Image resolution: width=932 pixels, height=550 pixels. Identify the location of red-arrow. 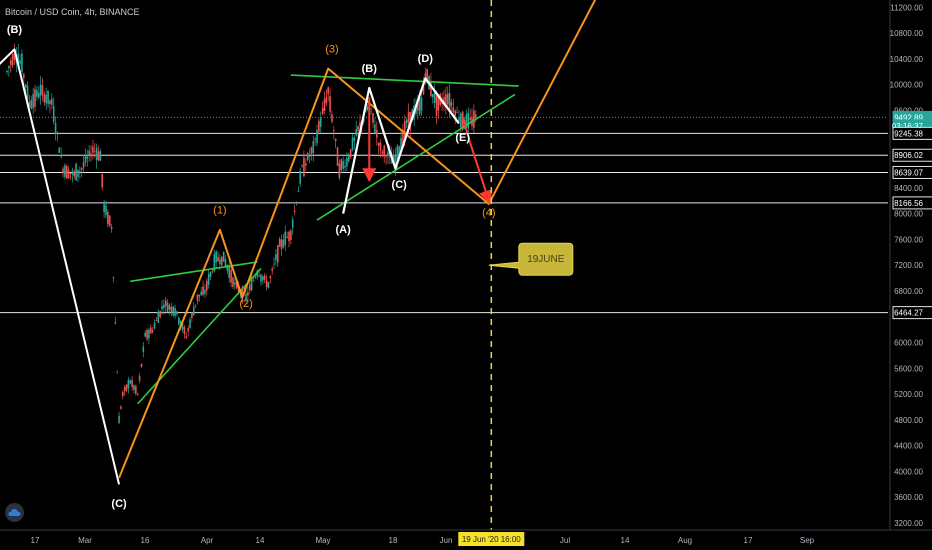
(481, 173).